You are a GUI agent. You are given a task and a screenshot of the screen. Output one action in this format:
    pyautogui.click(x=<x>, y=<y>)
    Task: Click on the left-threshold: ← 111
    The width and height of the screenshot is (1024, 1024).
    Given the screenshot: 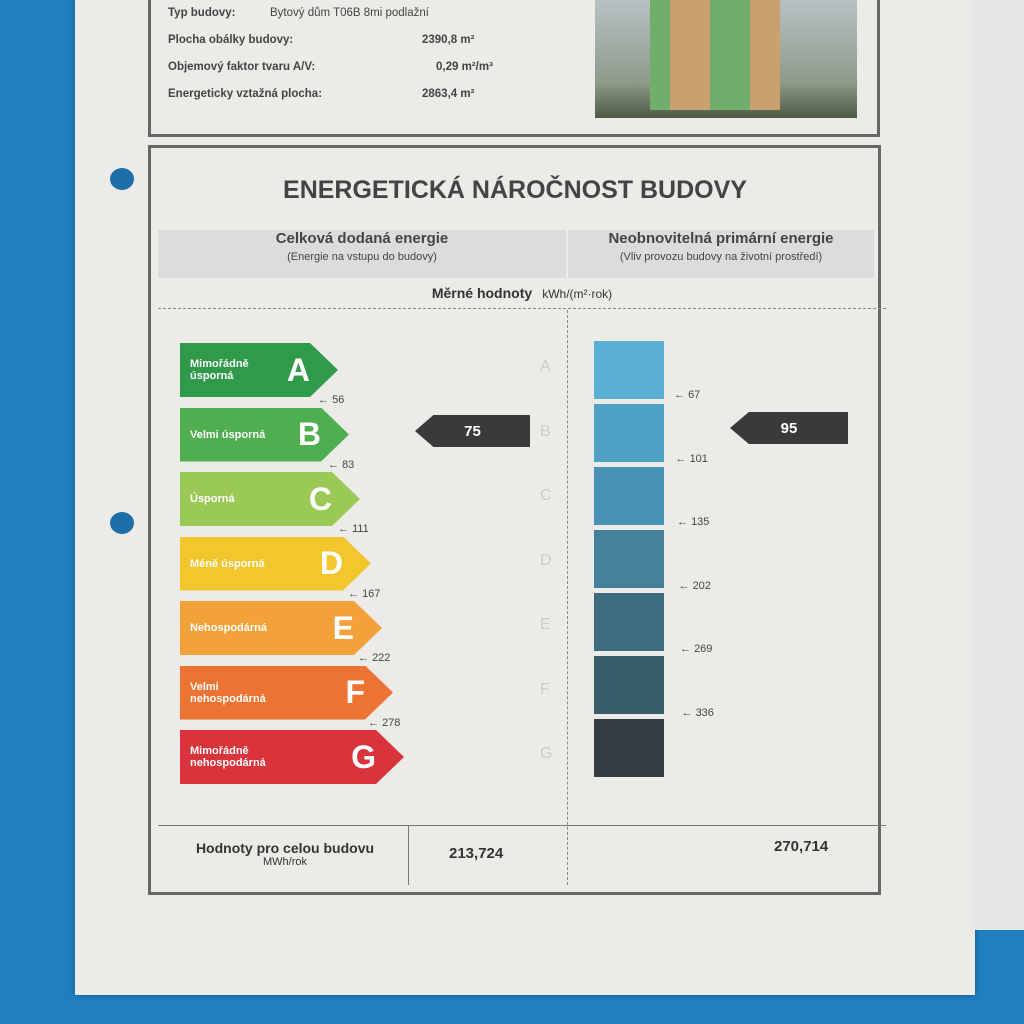 What is the action you would take?
    pyautogui.click(x=353, y=529)
    